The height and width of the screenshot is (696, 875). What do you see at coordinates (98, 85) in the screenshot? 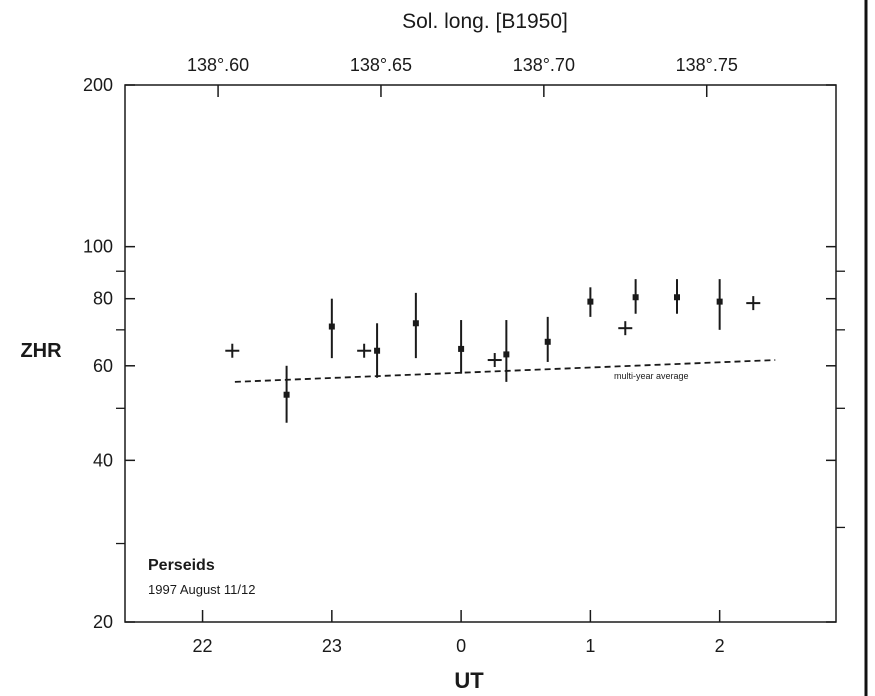
I see `y-tick-label: 200` at bounding box center [98, 85].